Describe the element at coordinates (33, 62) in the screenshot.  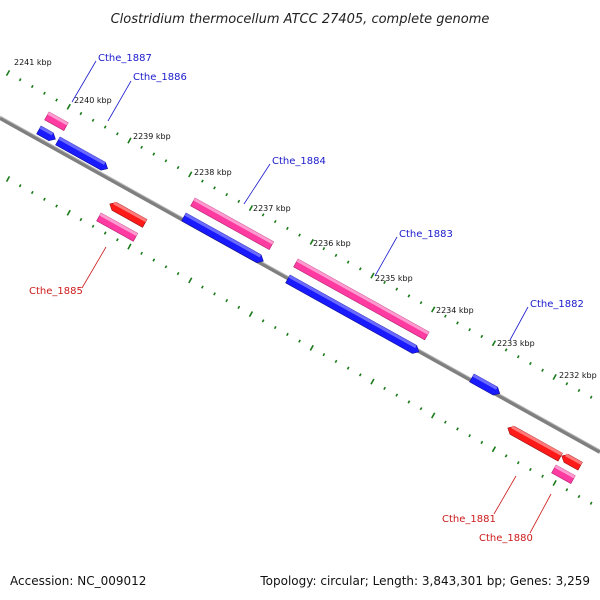
I see `kbp-label: 2241 kbp` at that location.